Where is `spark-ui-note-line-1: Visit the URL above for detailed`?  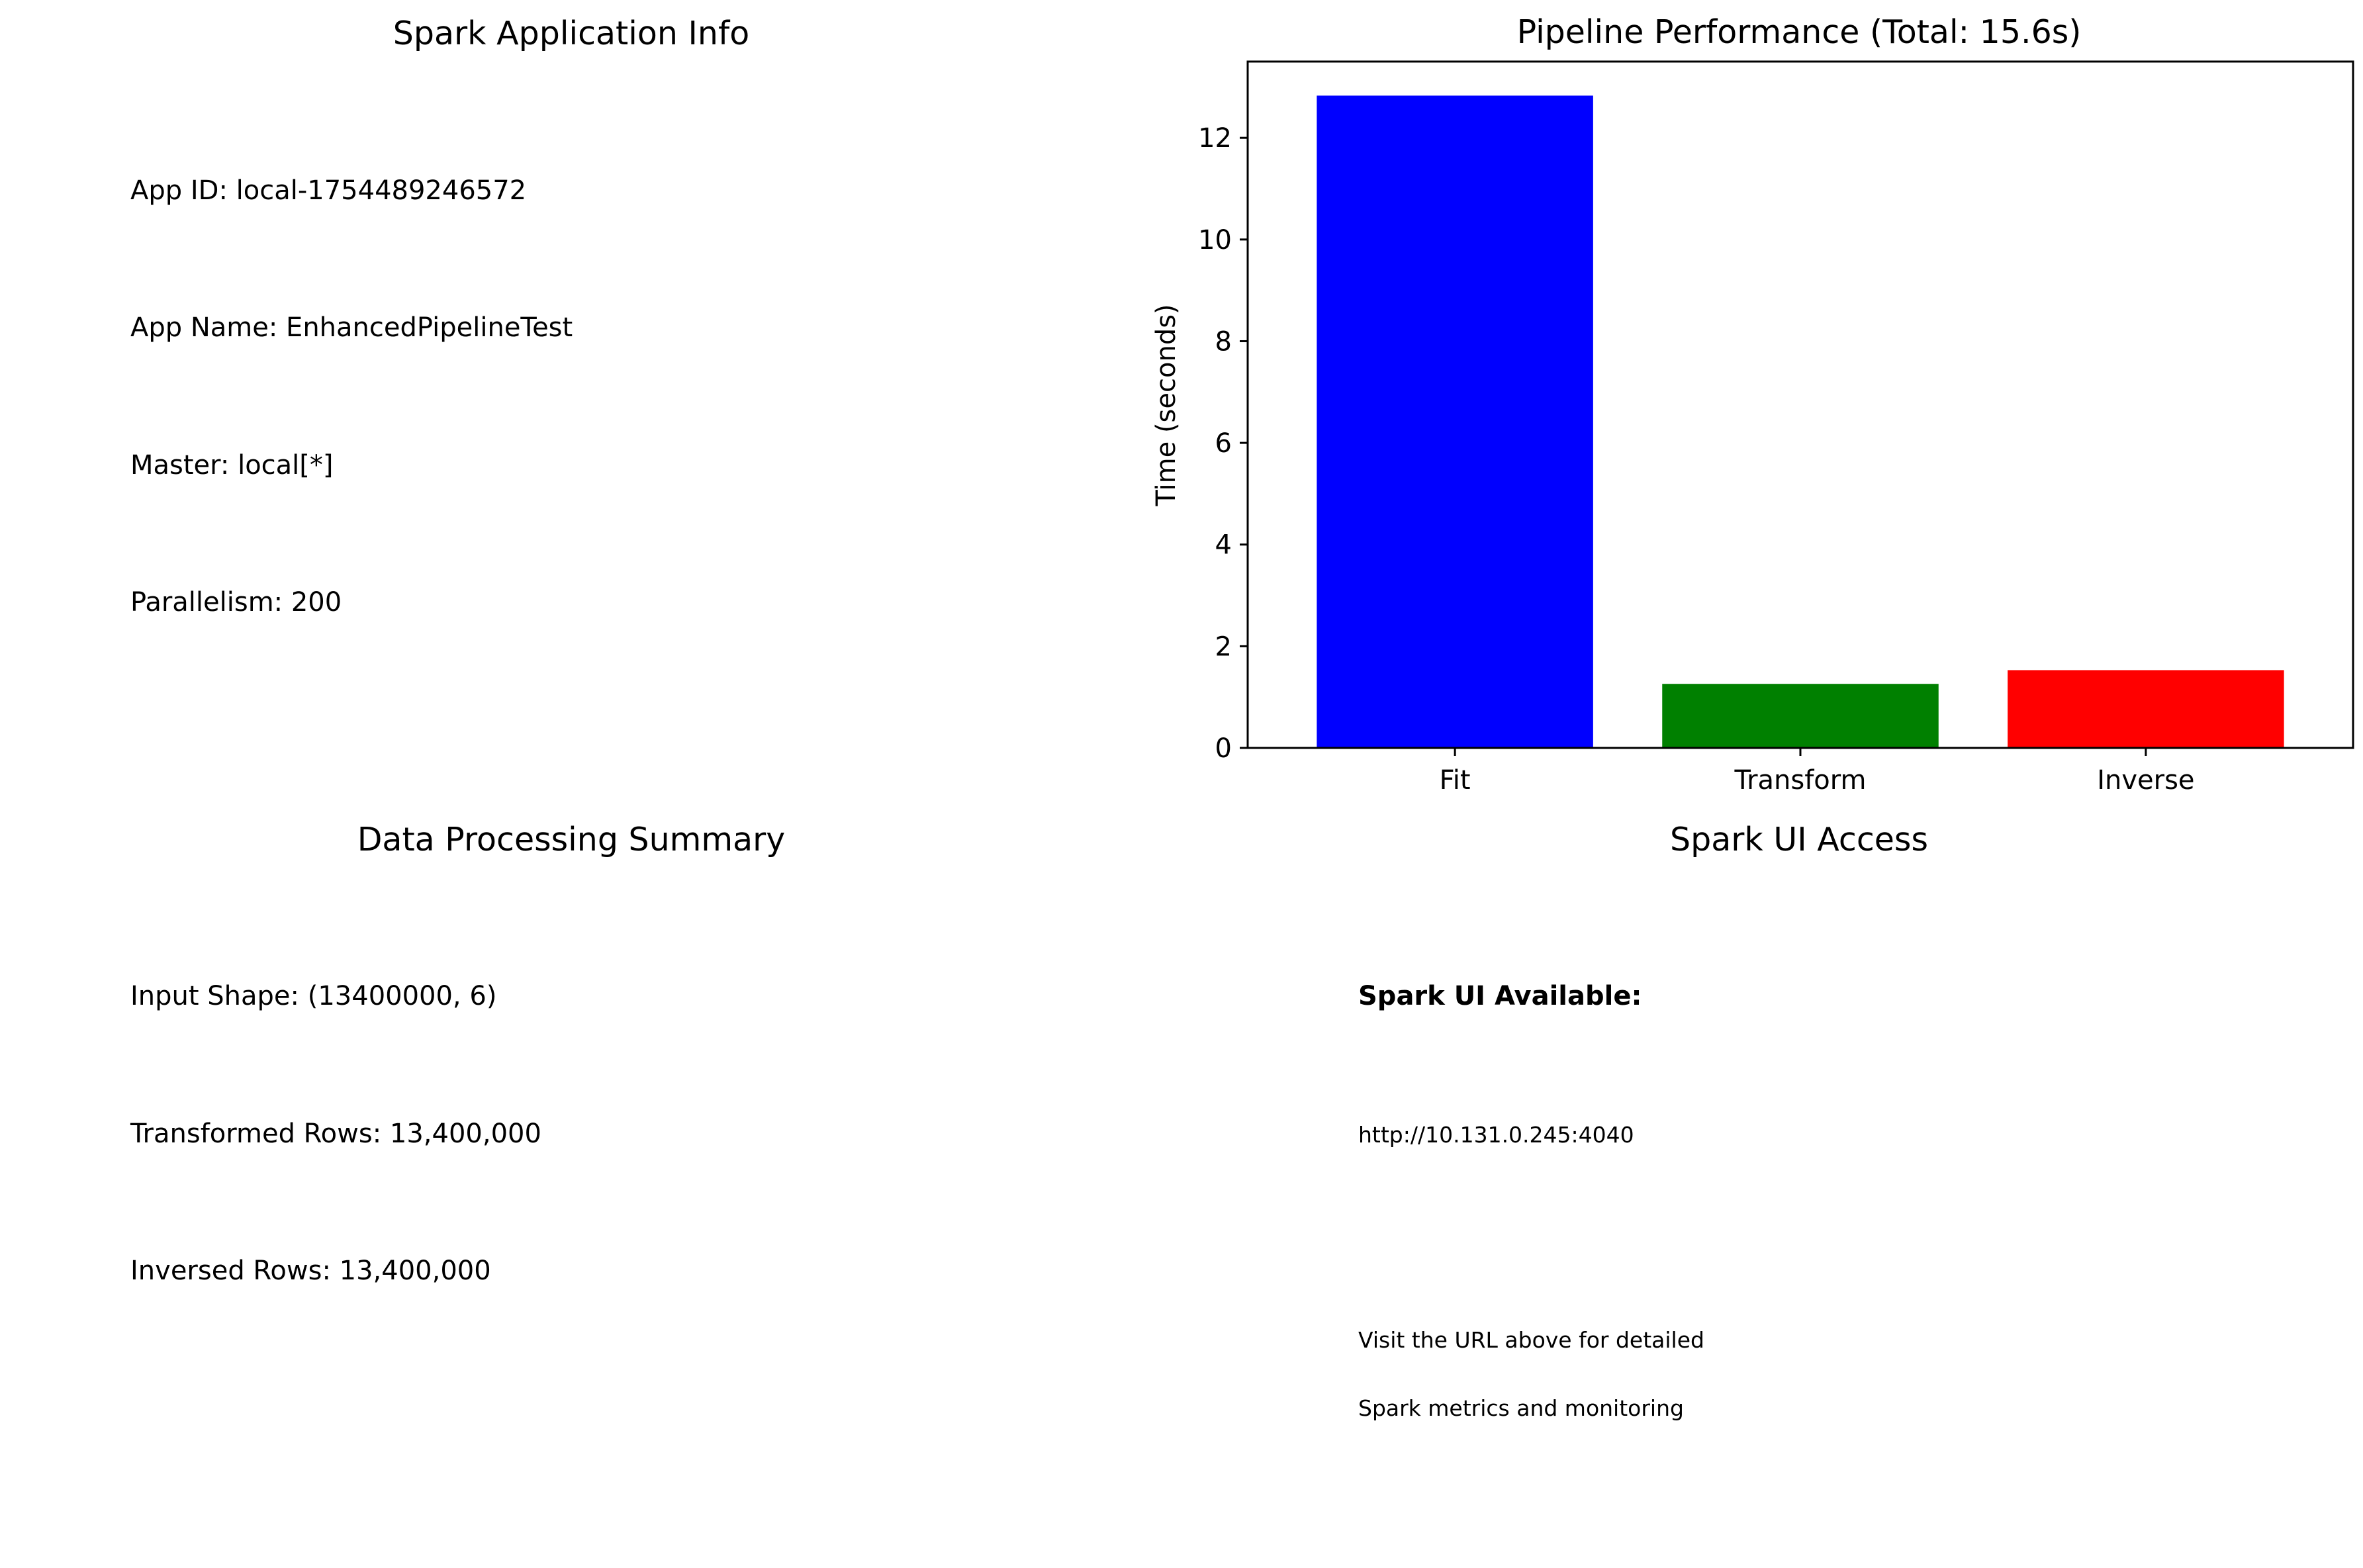 spark-ui-note-line-1: Visit the URL above for detailed is located at coordinates (1531, 1340).